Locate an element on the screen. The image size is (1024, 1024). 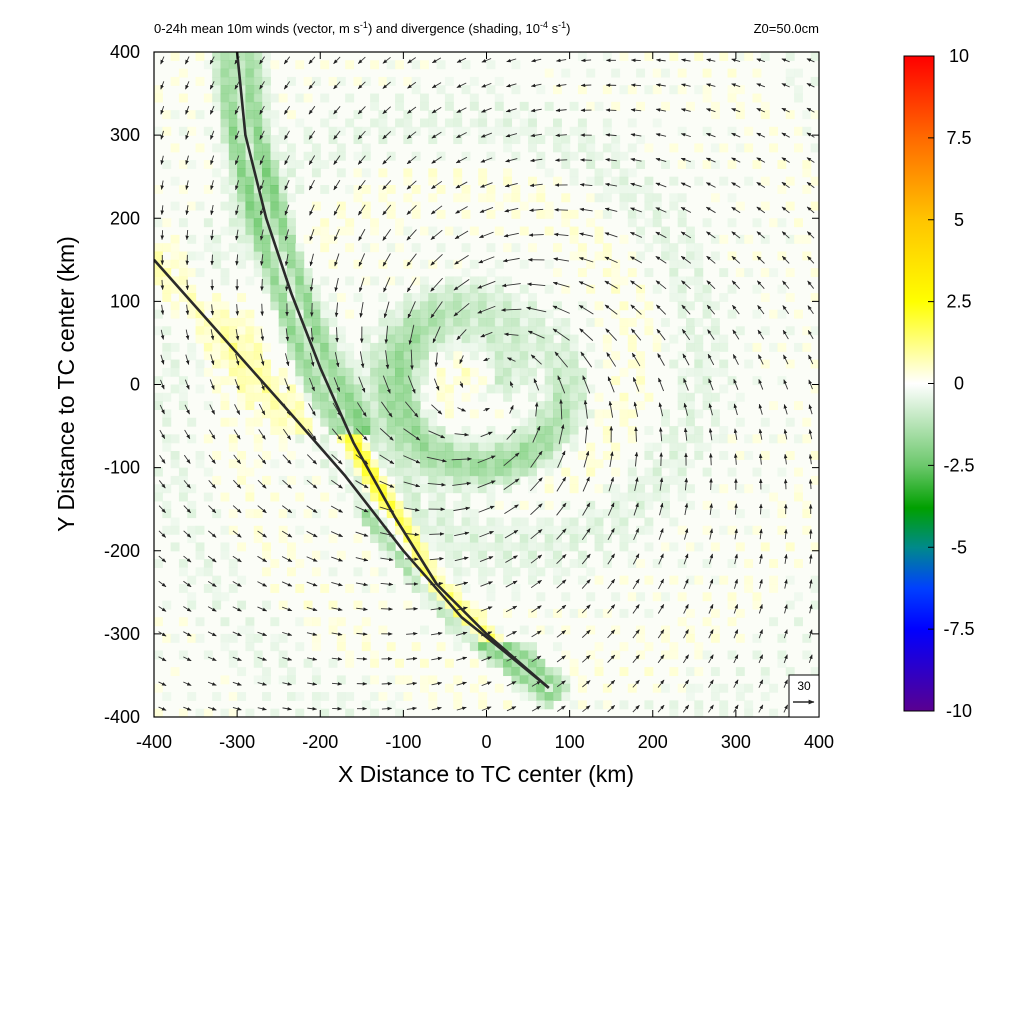
y-tick-label: 400 is located at coordinates (125, 52).